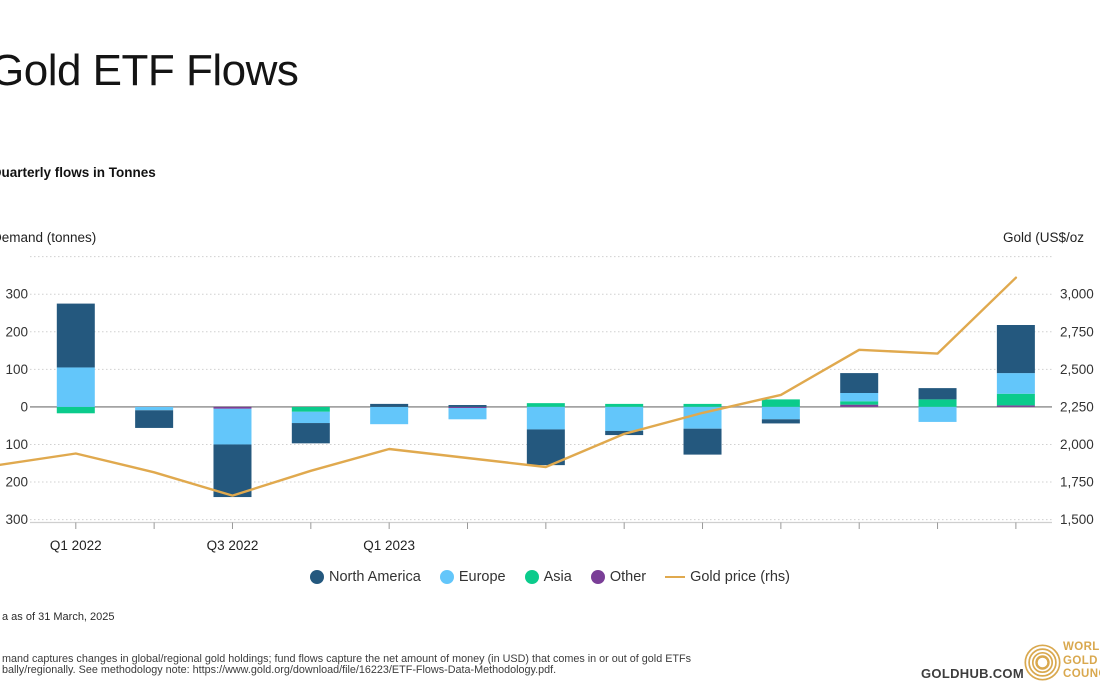 This screenshot has width=1100, height=700. Describe the element at coordinates (76, 545) in the screenshot. I see `x-axis-label: Q1 2022` at that location.